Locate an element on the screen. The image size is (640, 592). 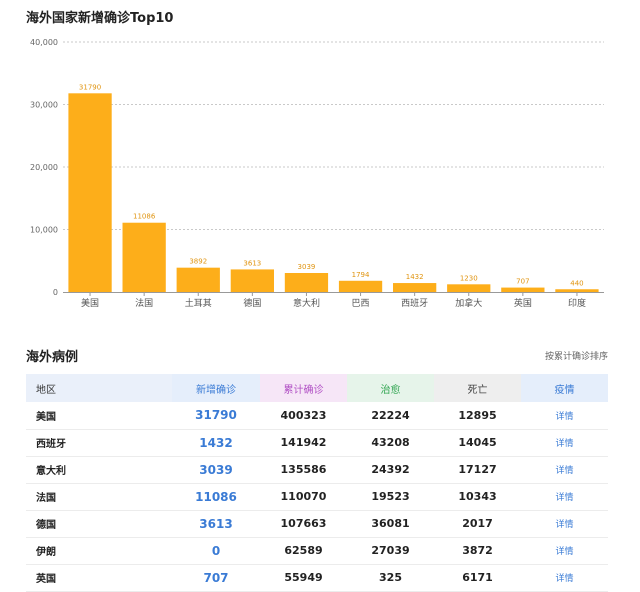
x-tick-label: 英国 is located at coordinates (523, 303).